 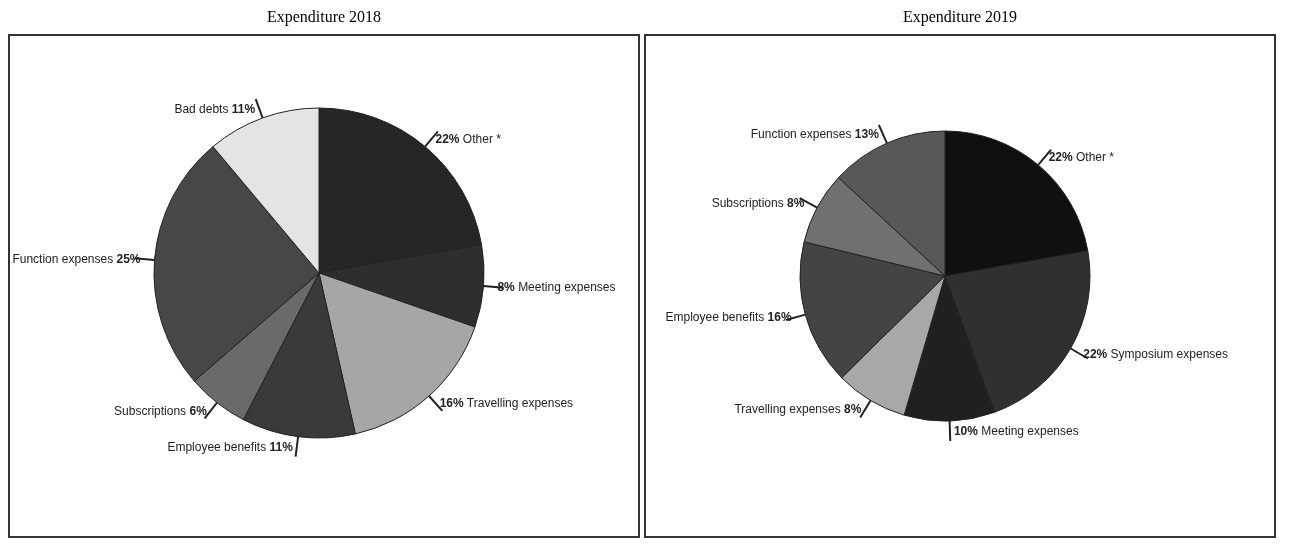 What do you see at coordinates (966, 430) in the screenshot?
I see `data-label: 10%` at bounding box center [966, 430].